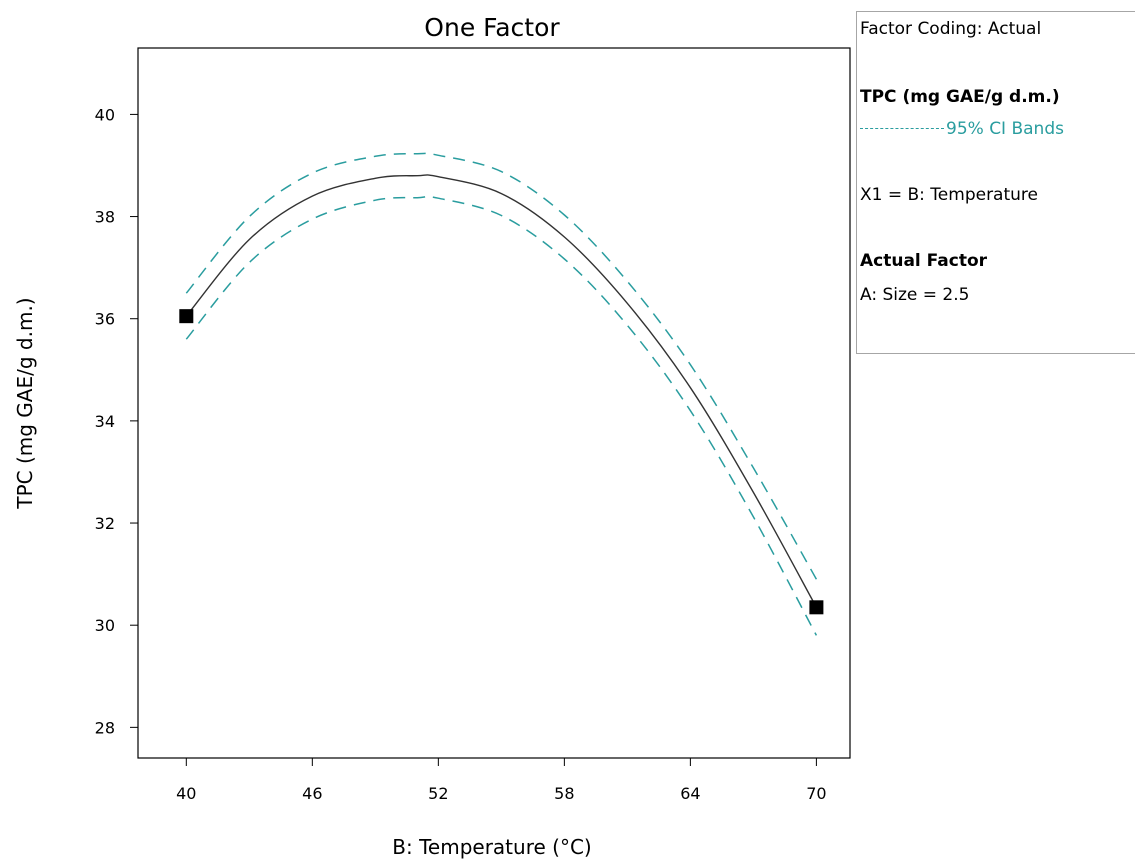 The image size is (1135, 859). What do you see at coordinates (915, 295) in the screenshot?
I see `actual-factor-value: A: Size = 2.5` at bounding box center [915, 295].